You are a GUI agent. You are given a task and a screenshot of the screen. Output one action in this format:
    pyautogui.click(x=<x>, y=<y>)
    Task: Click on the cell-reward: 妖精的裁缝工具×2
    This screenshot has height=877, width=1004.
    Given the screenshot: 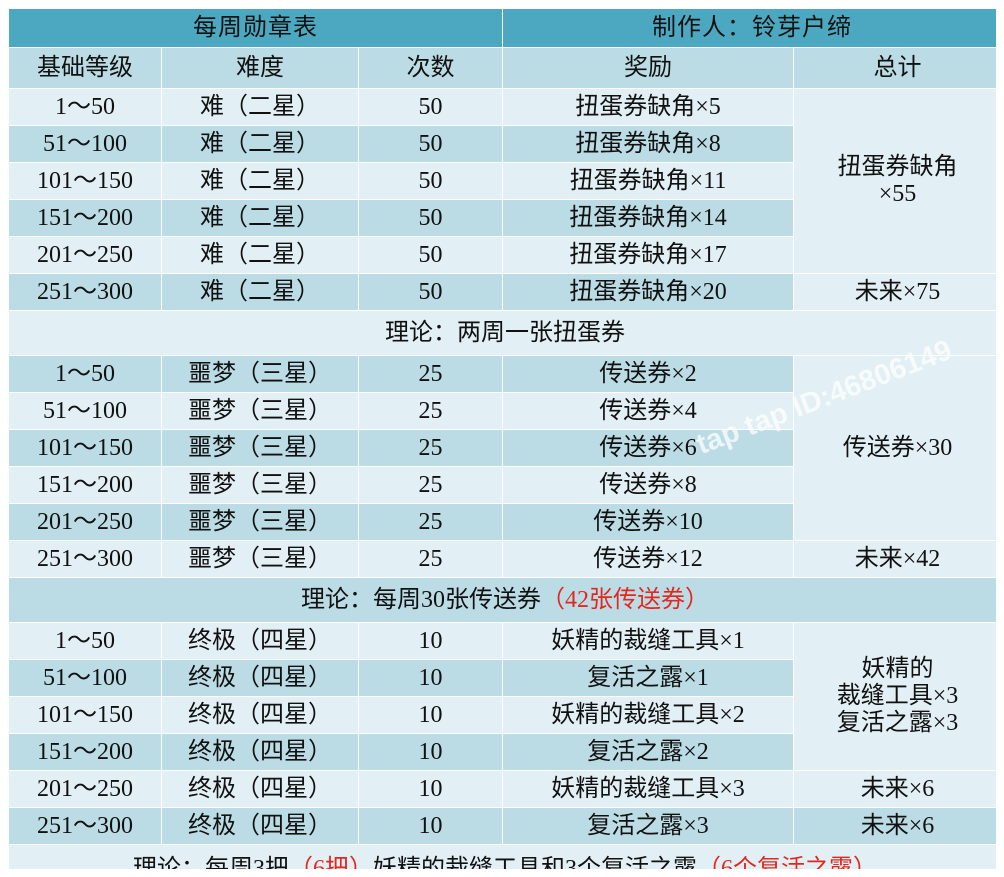 What is the action you would take?
    pyautogui.click(x=648, y=715)
    